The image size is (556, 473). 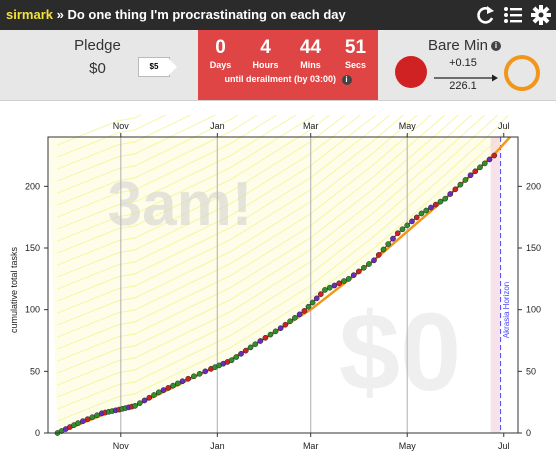 I want to click on countdown-unit: Days, so click(x=220, y=65).